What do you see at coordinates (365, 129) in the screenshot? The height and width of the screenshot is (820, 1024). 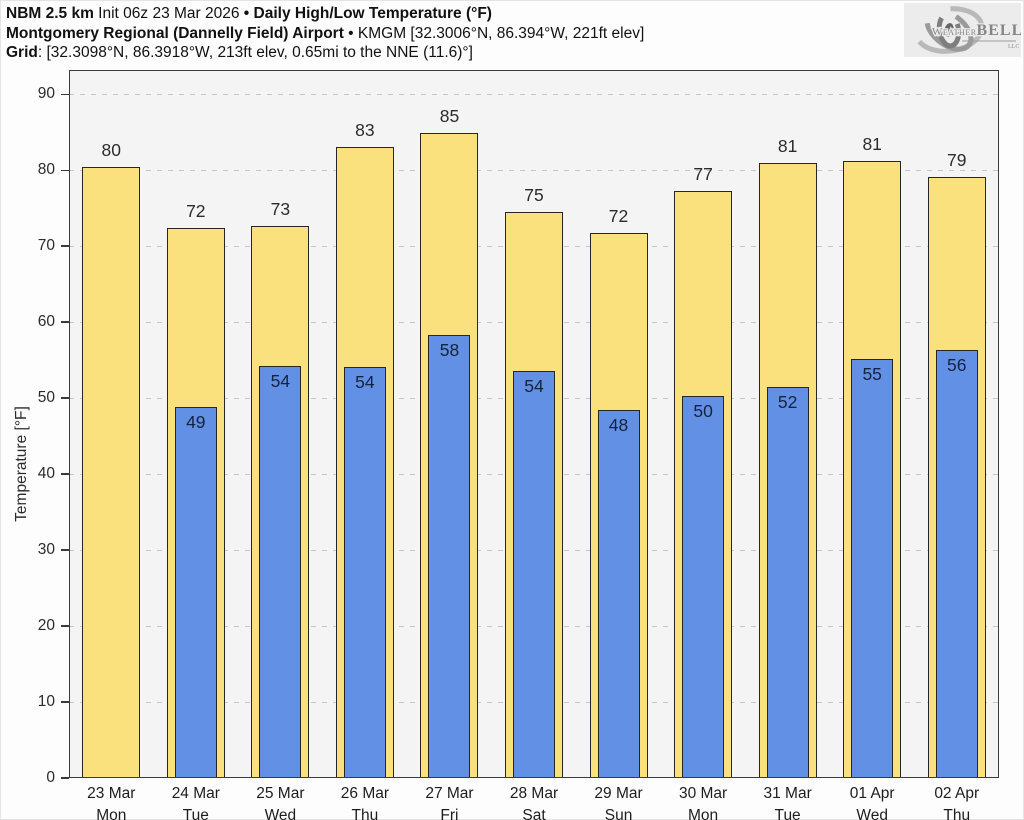 I see `high-value-label: 83` at bounding box center [365, 129].